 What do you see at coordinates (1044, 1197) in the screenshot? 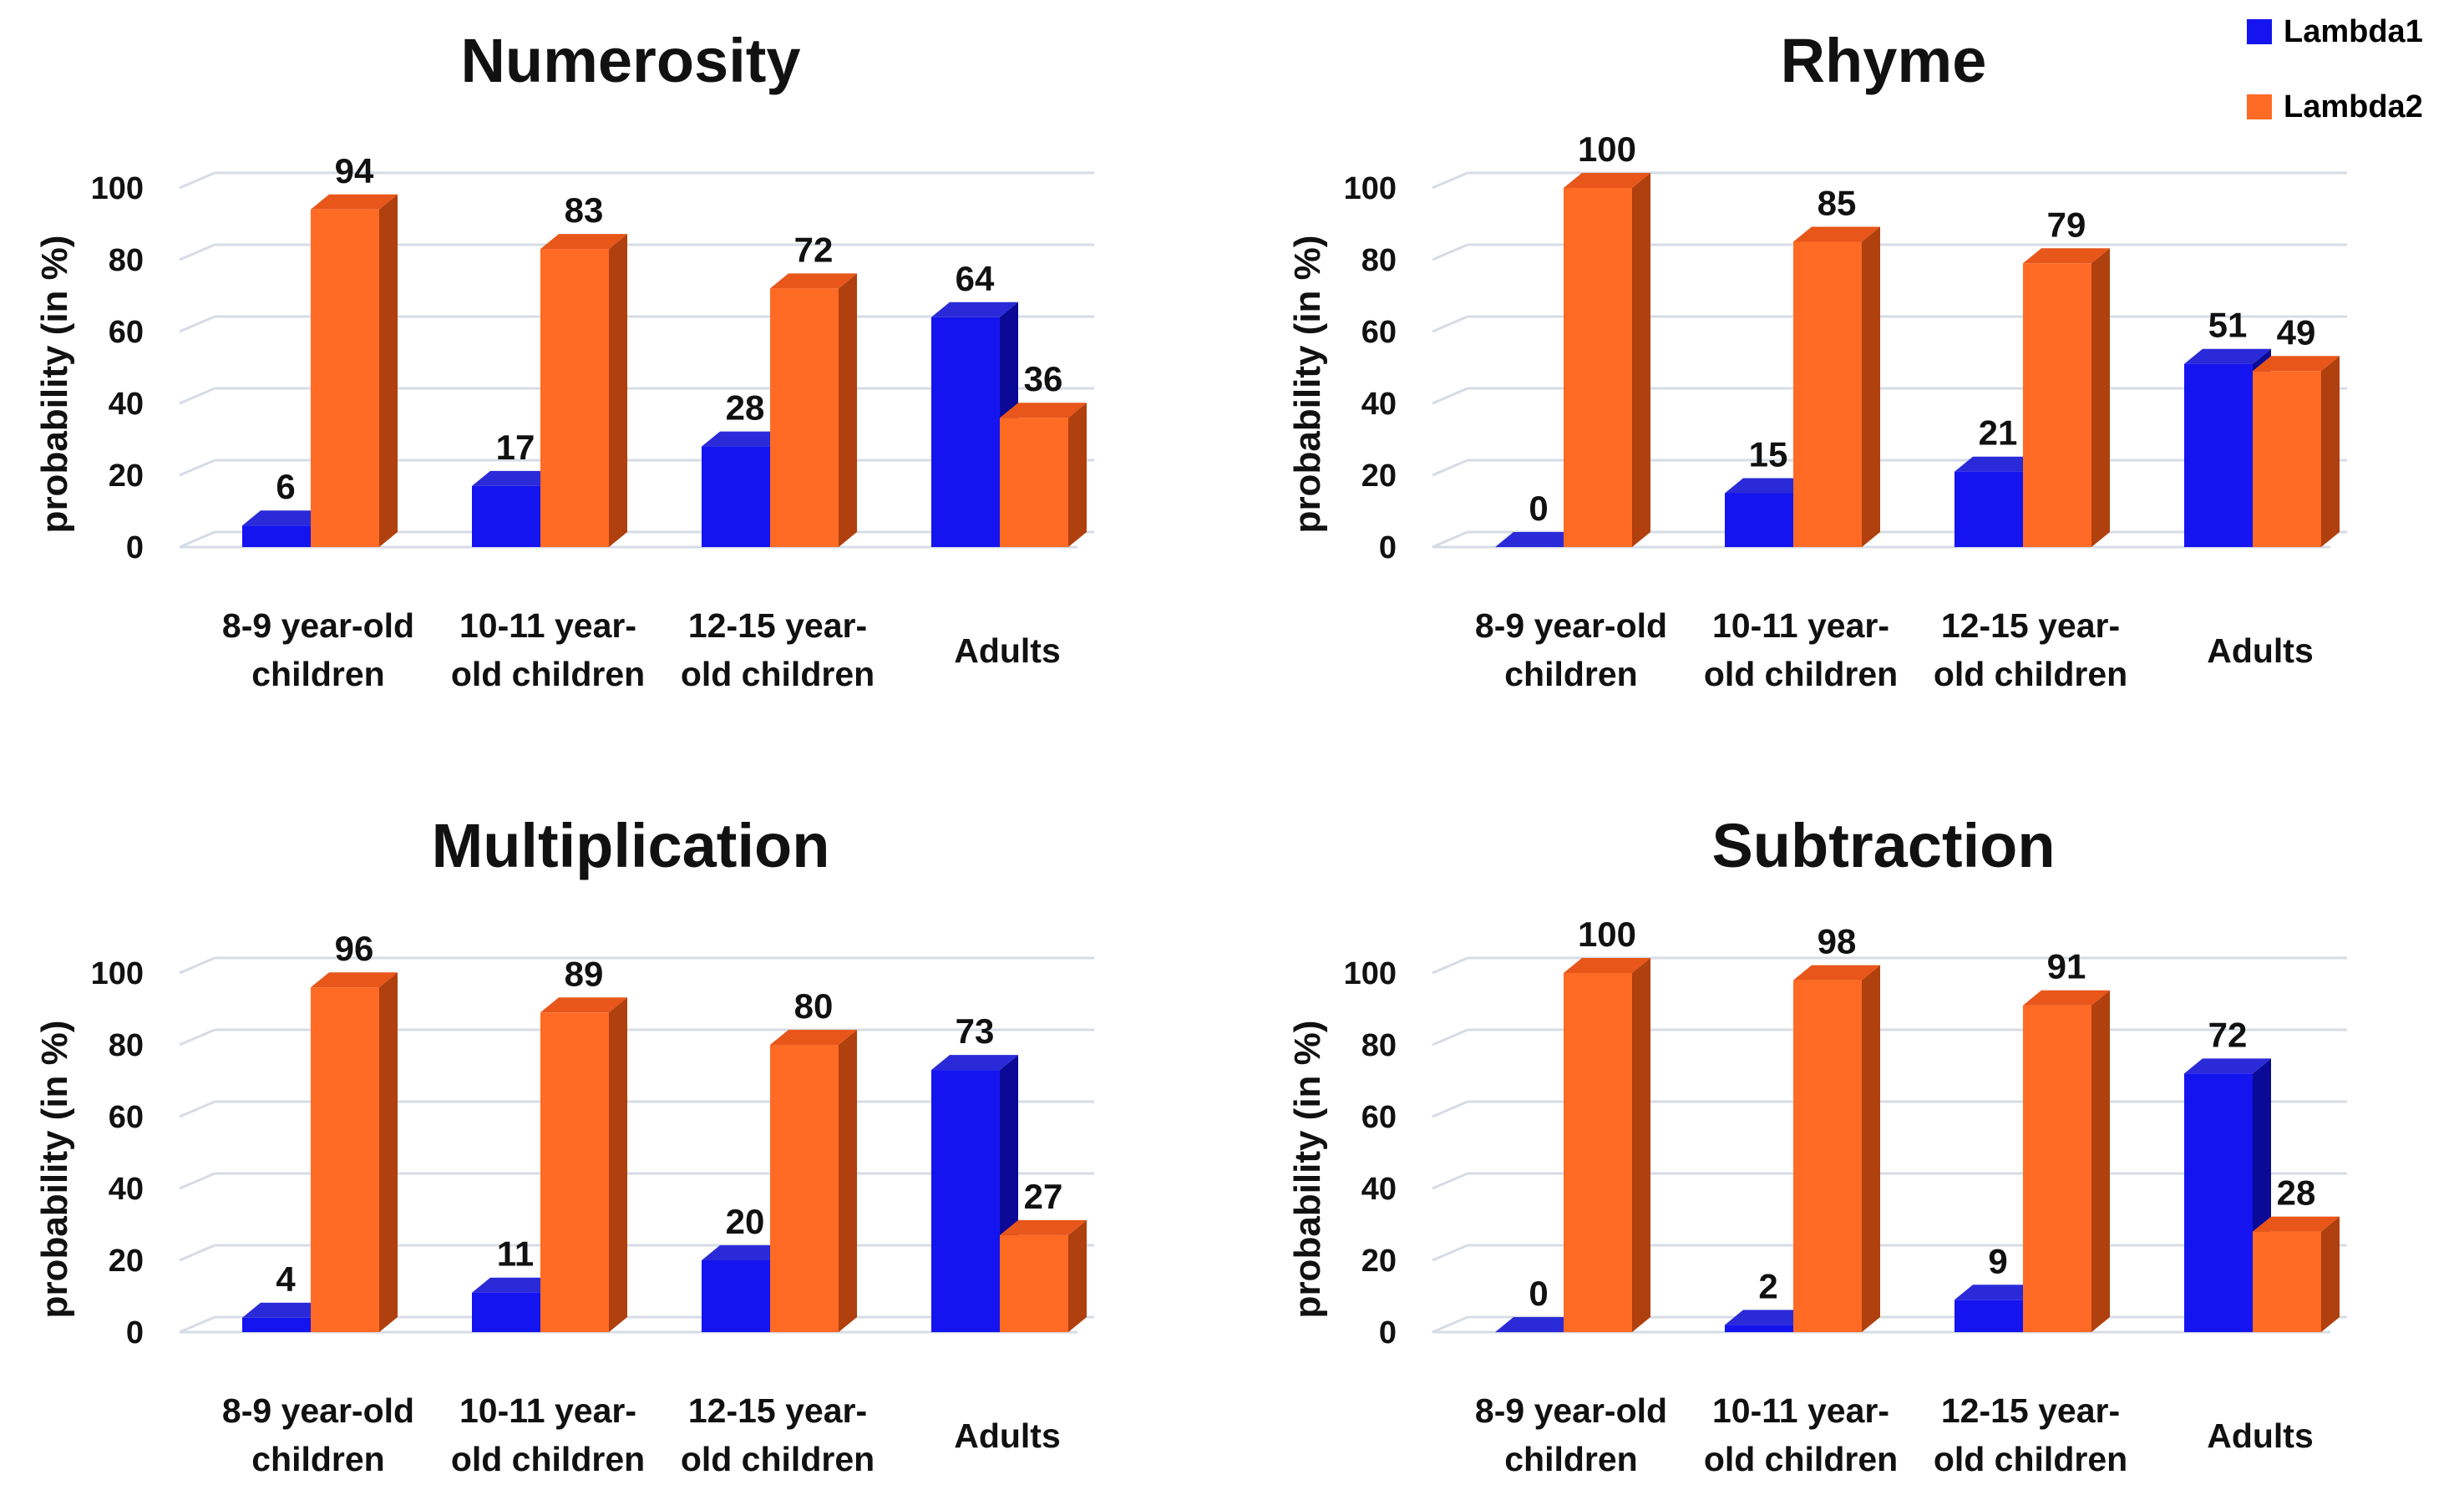
I see `data-label: 27` at bounding box center [1044, 1197].